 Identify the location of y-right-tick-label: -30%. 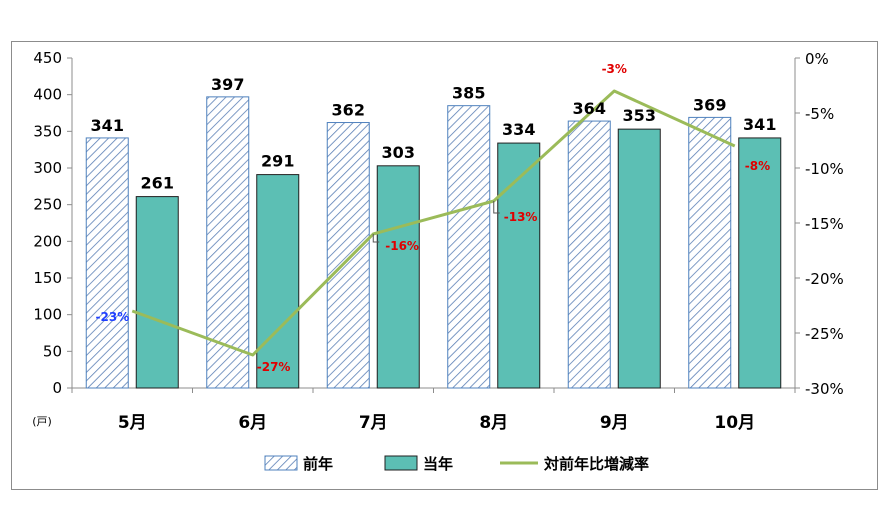
(824, 389).